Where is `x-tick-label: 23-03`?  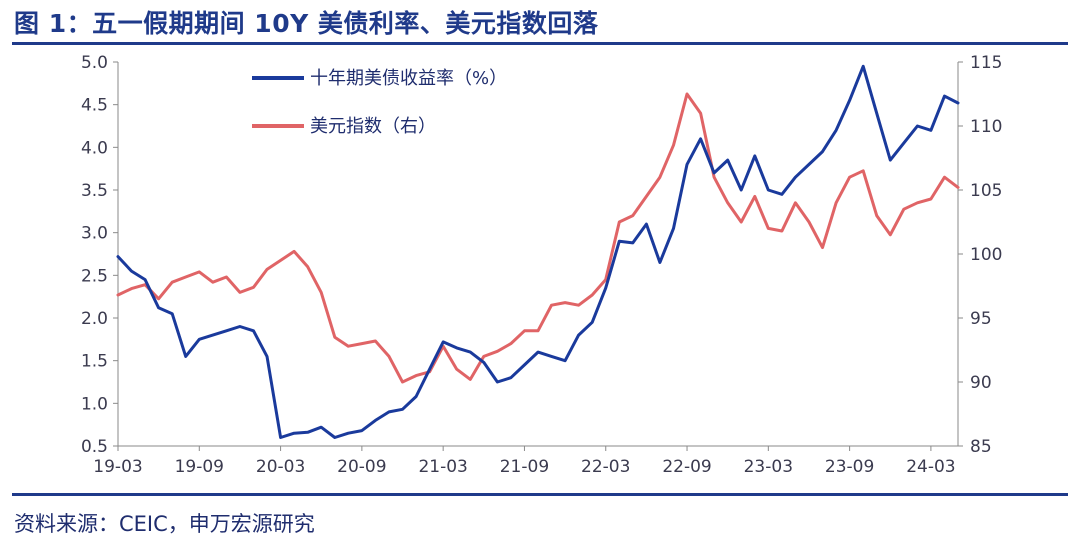
x-tick-label: 23-03 is located at coordinates (768, 467).